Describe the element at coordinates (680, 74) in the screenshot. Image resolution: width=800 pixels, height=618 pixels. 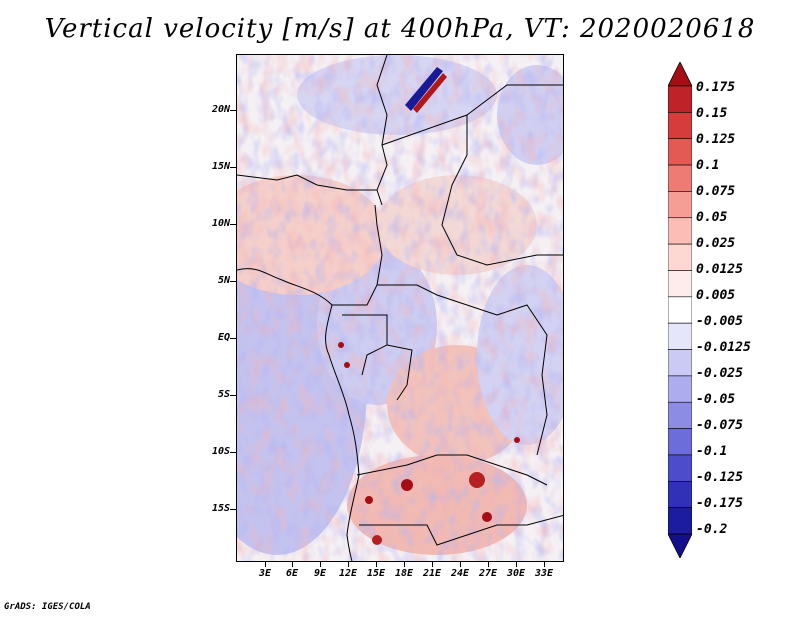
I see `colorbar-top-arrow` at that location.